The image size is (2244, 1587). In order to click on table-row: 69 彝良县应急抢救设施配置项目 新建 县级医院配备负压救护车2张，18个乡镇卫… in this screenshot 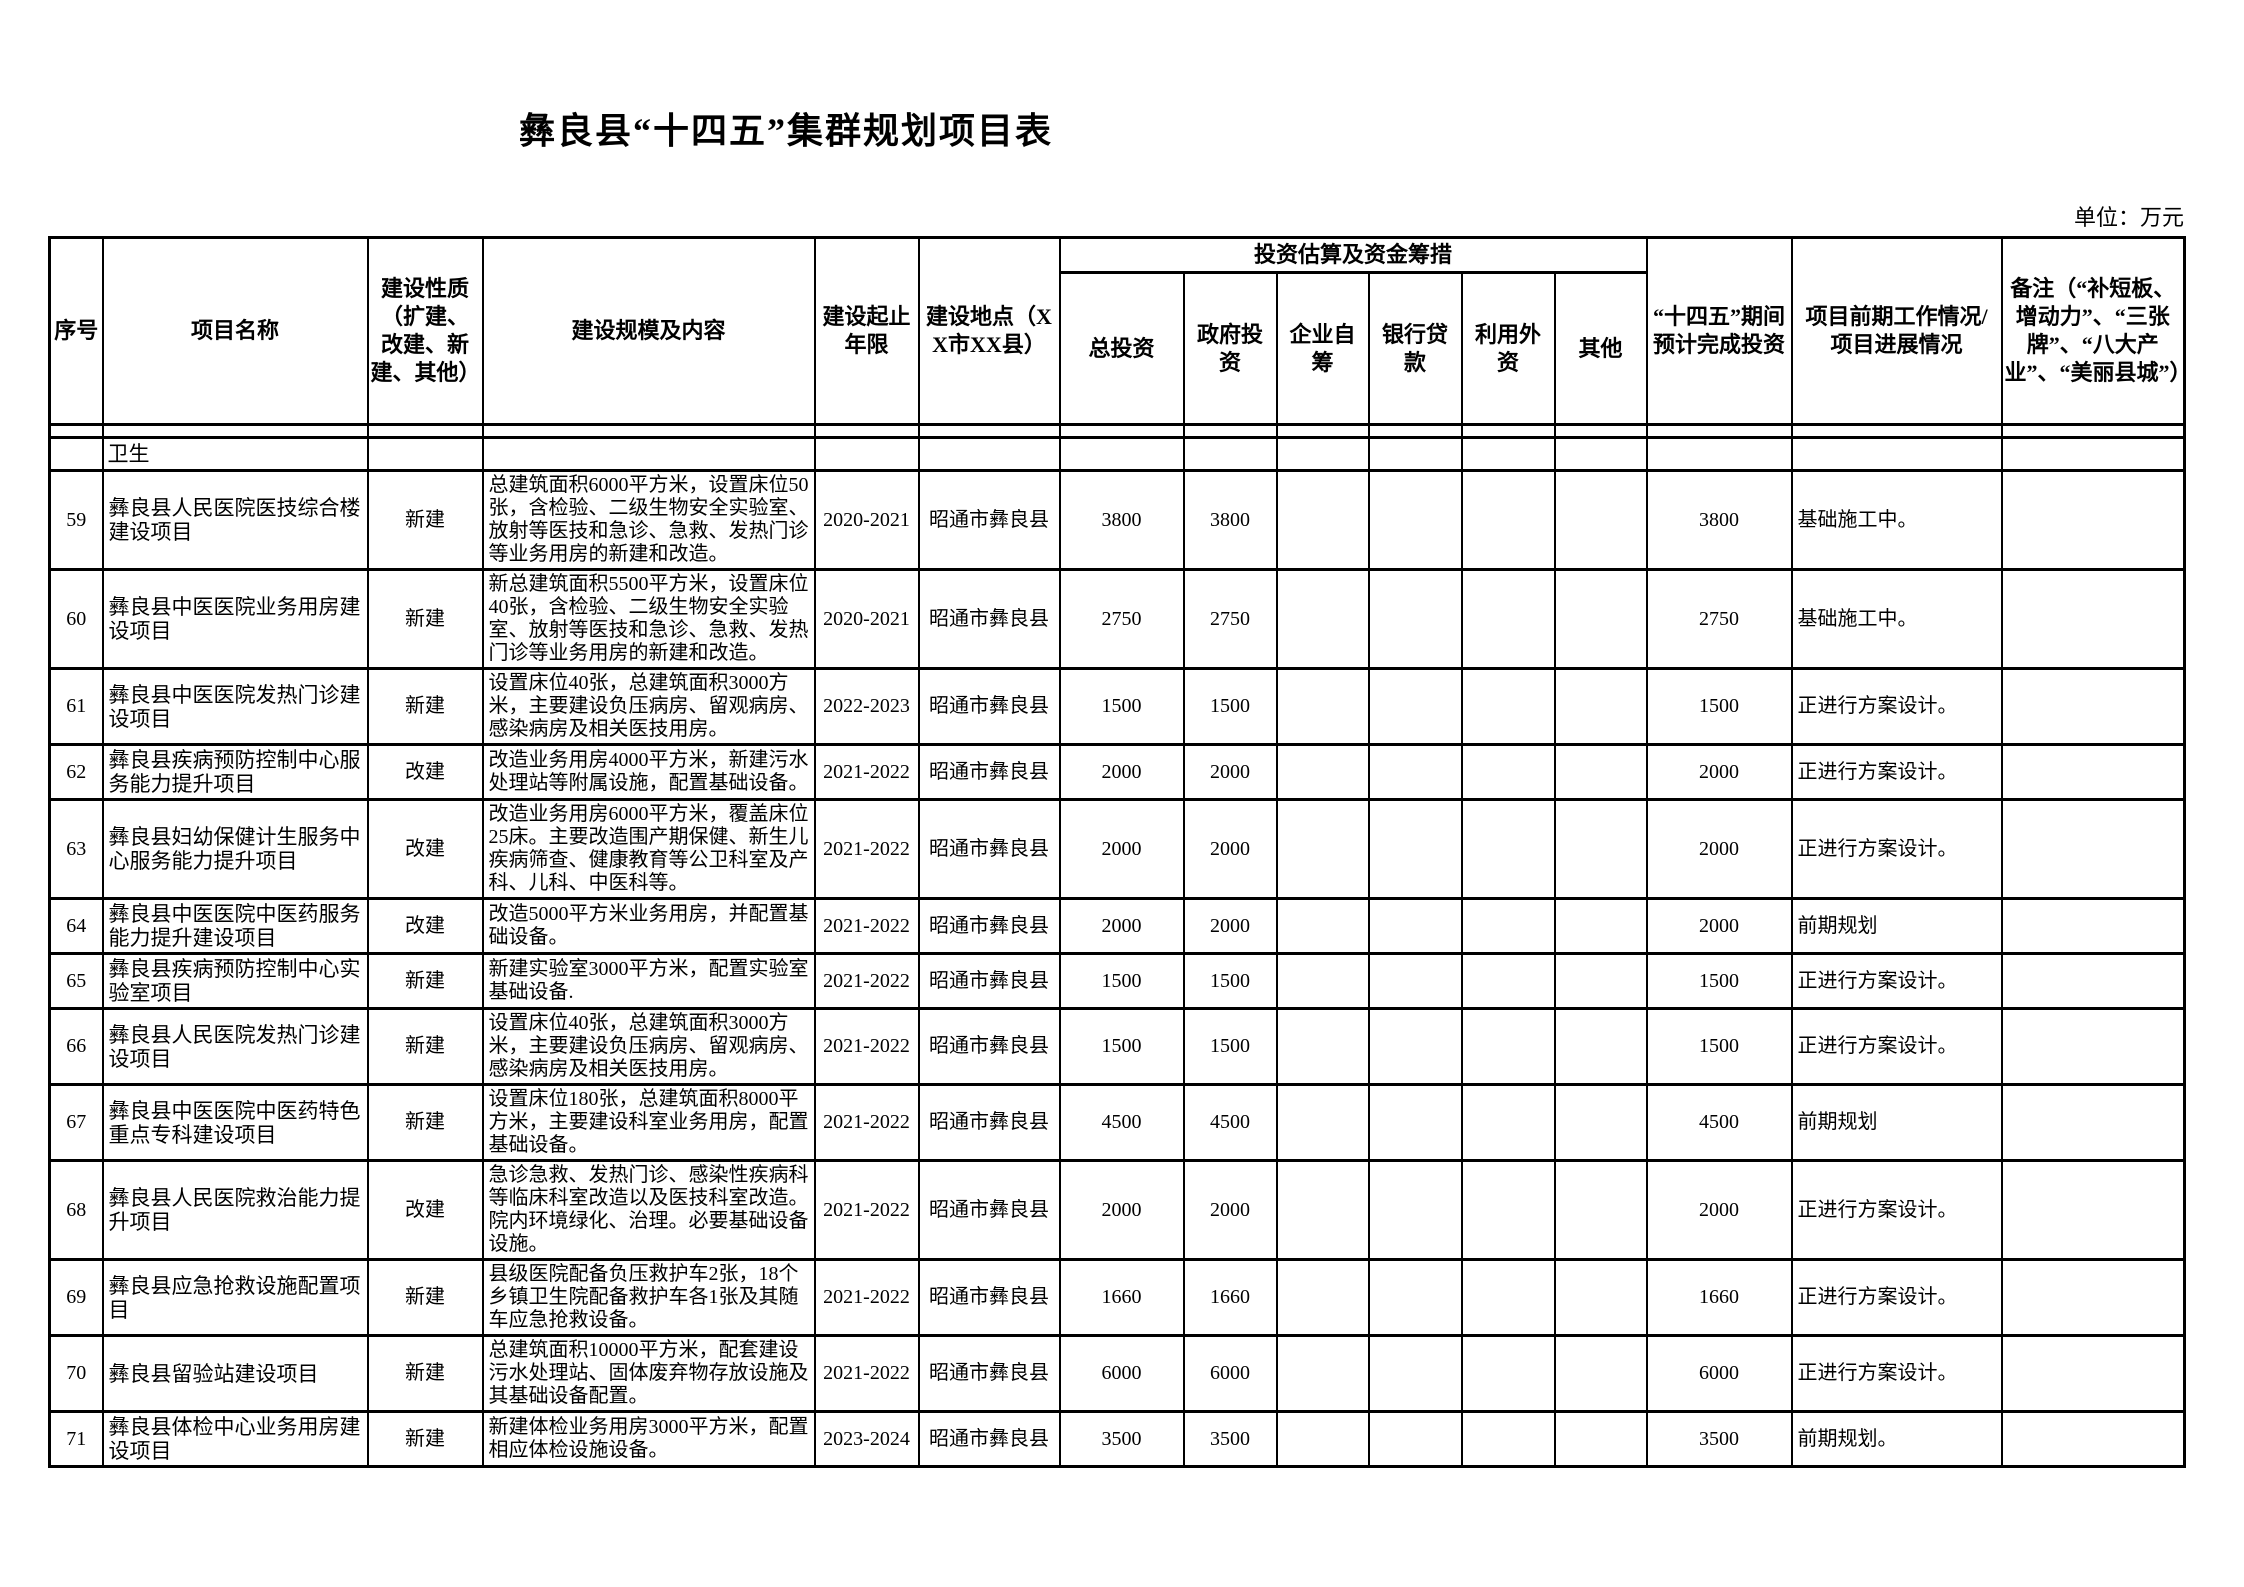, I will do `click(1117, 1297)`.